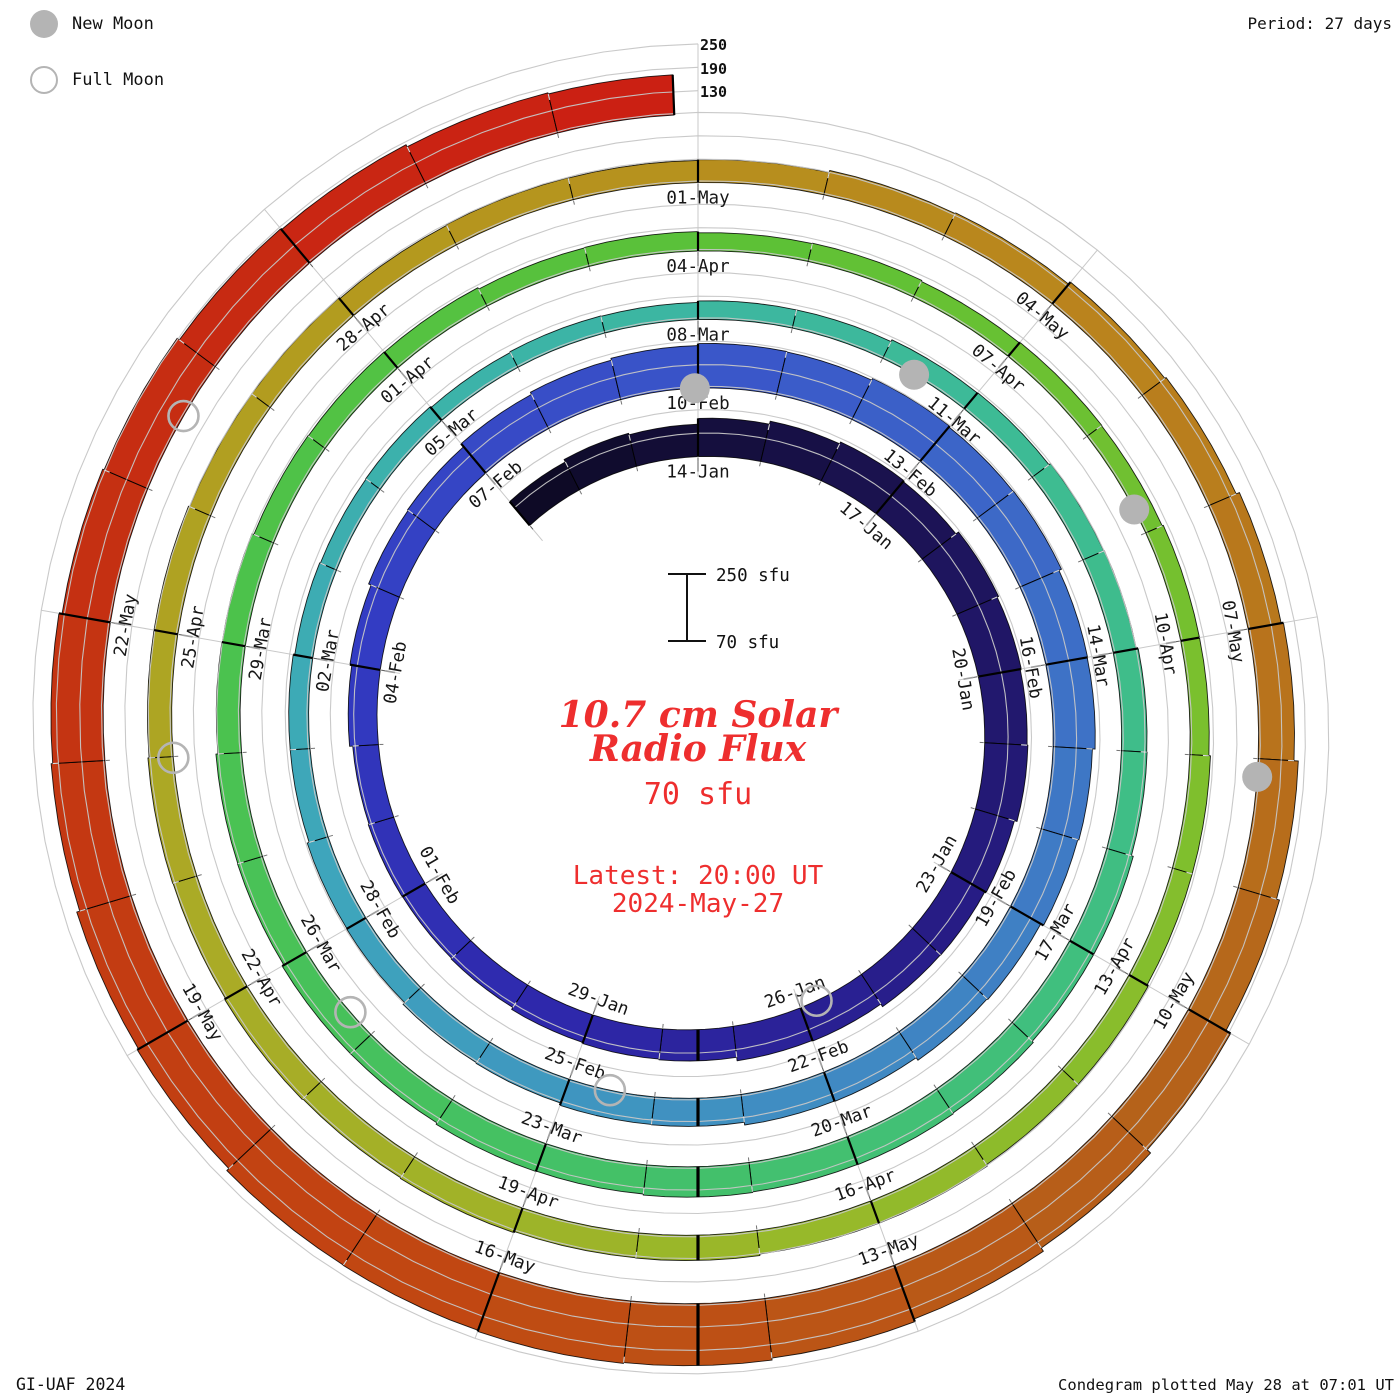 The width and height of the screenshot is (1400, 1400). What do you see at coordinates (193, 637) in the screenshot?
I see `date-label: 25-Apr` at bounding box center [193, 637].